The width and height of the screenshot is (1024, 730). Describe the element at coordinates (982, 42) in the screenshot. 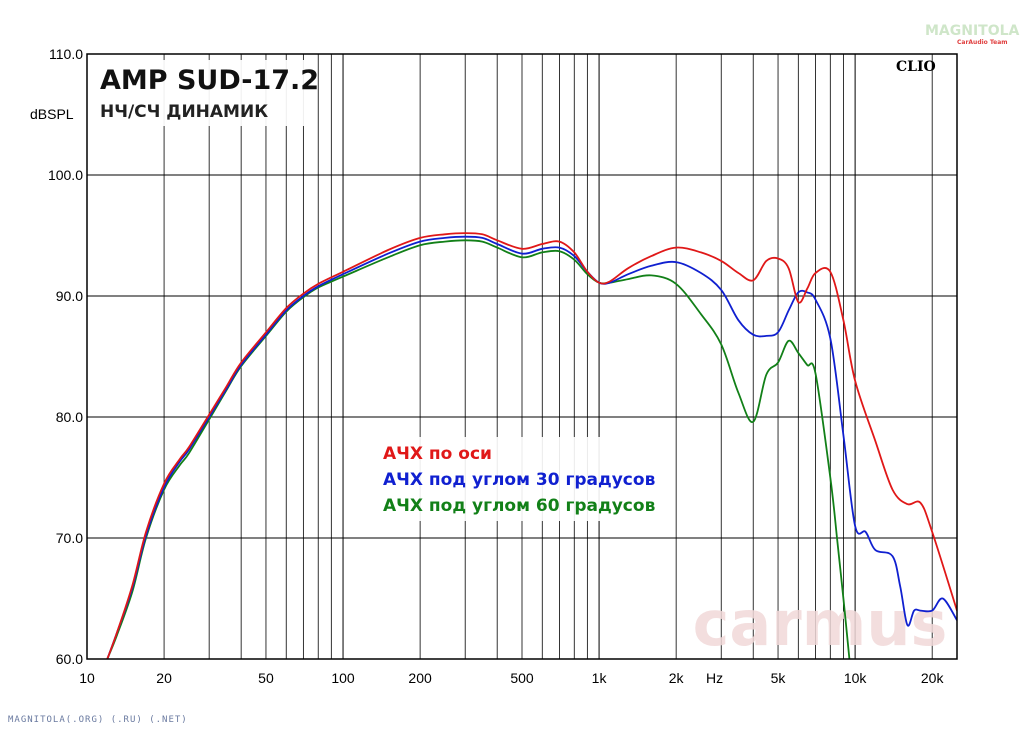

I see `magnitola-tagline: CarAudio Team` at that location.